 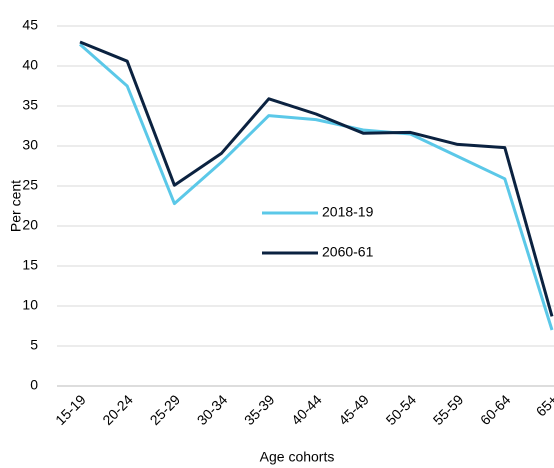 What do you see at coordinates (30, 225) in the screenshot?
I see `y-tick-label: 20` at bounding box center [30, 225].